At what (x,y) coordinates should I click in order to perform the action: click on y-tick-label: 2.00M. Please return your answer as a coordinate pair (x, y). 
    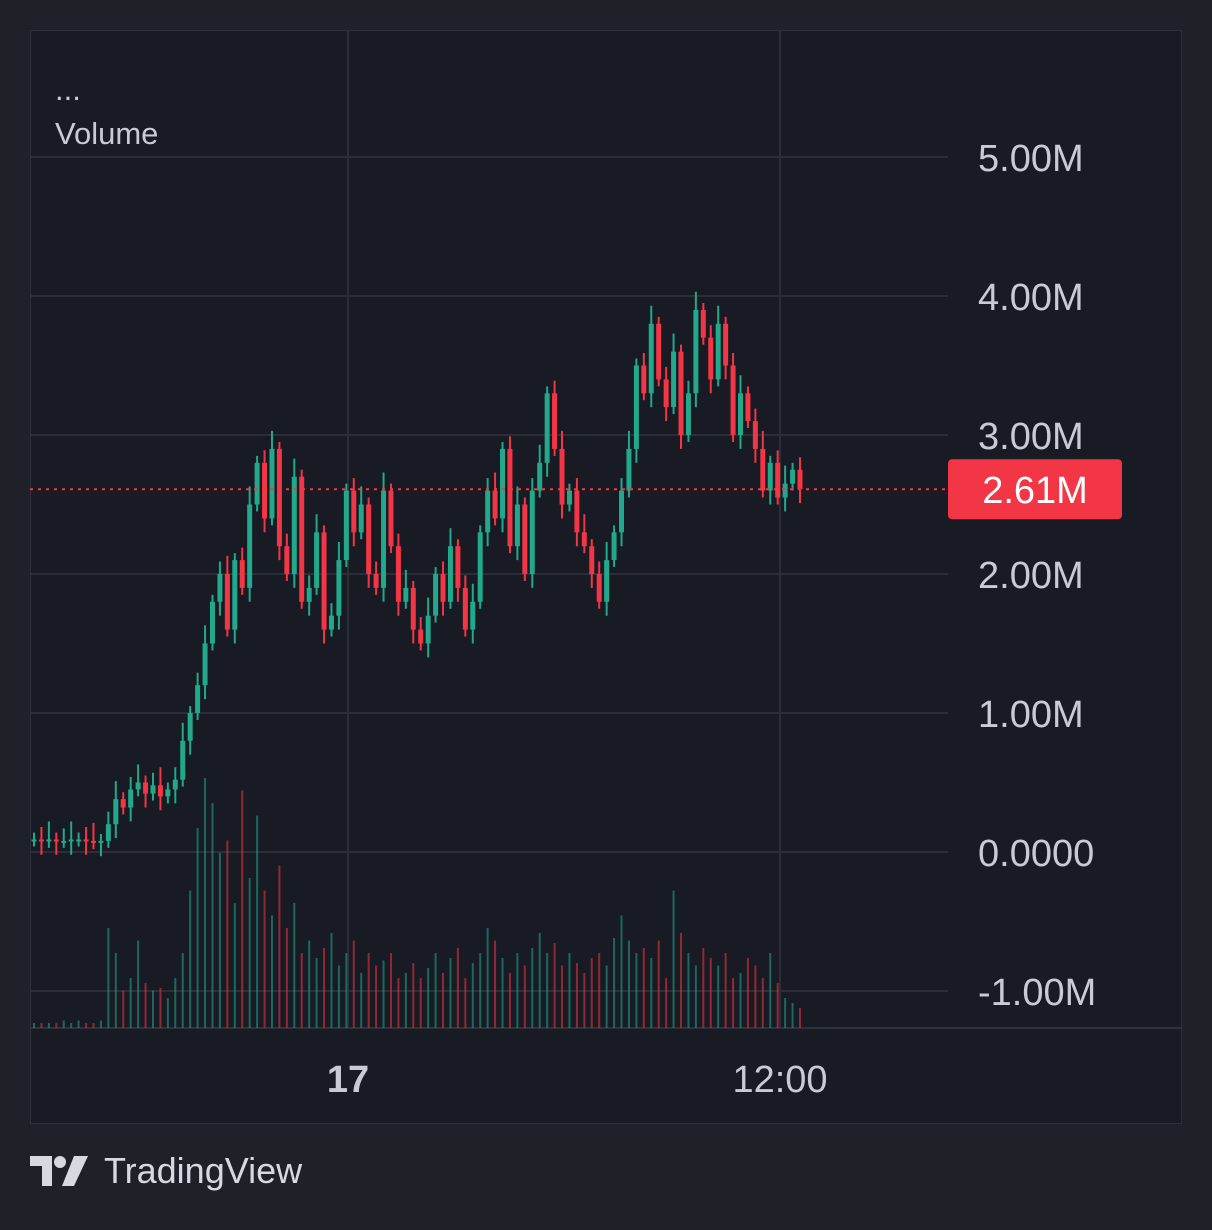
    Looking at the image, I should click on (1031, 576).